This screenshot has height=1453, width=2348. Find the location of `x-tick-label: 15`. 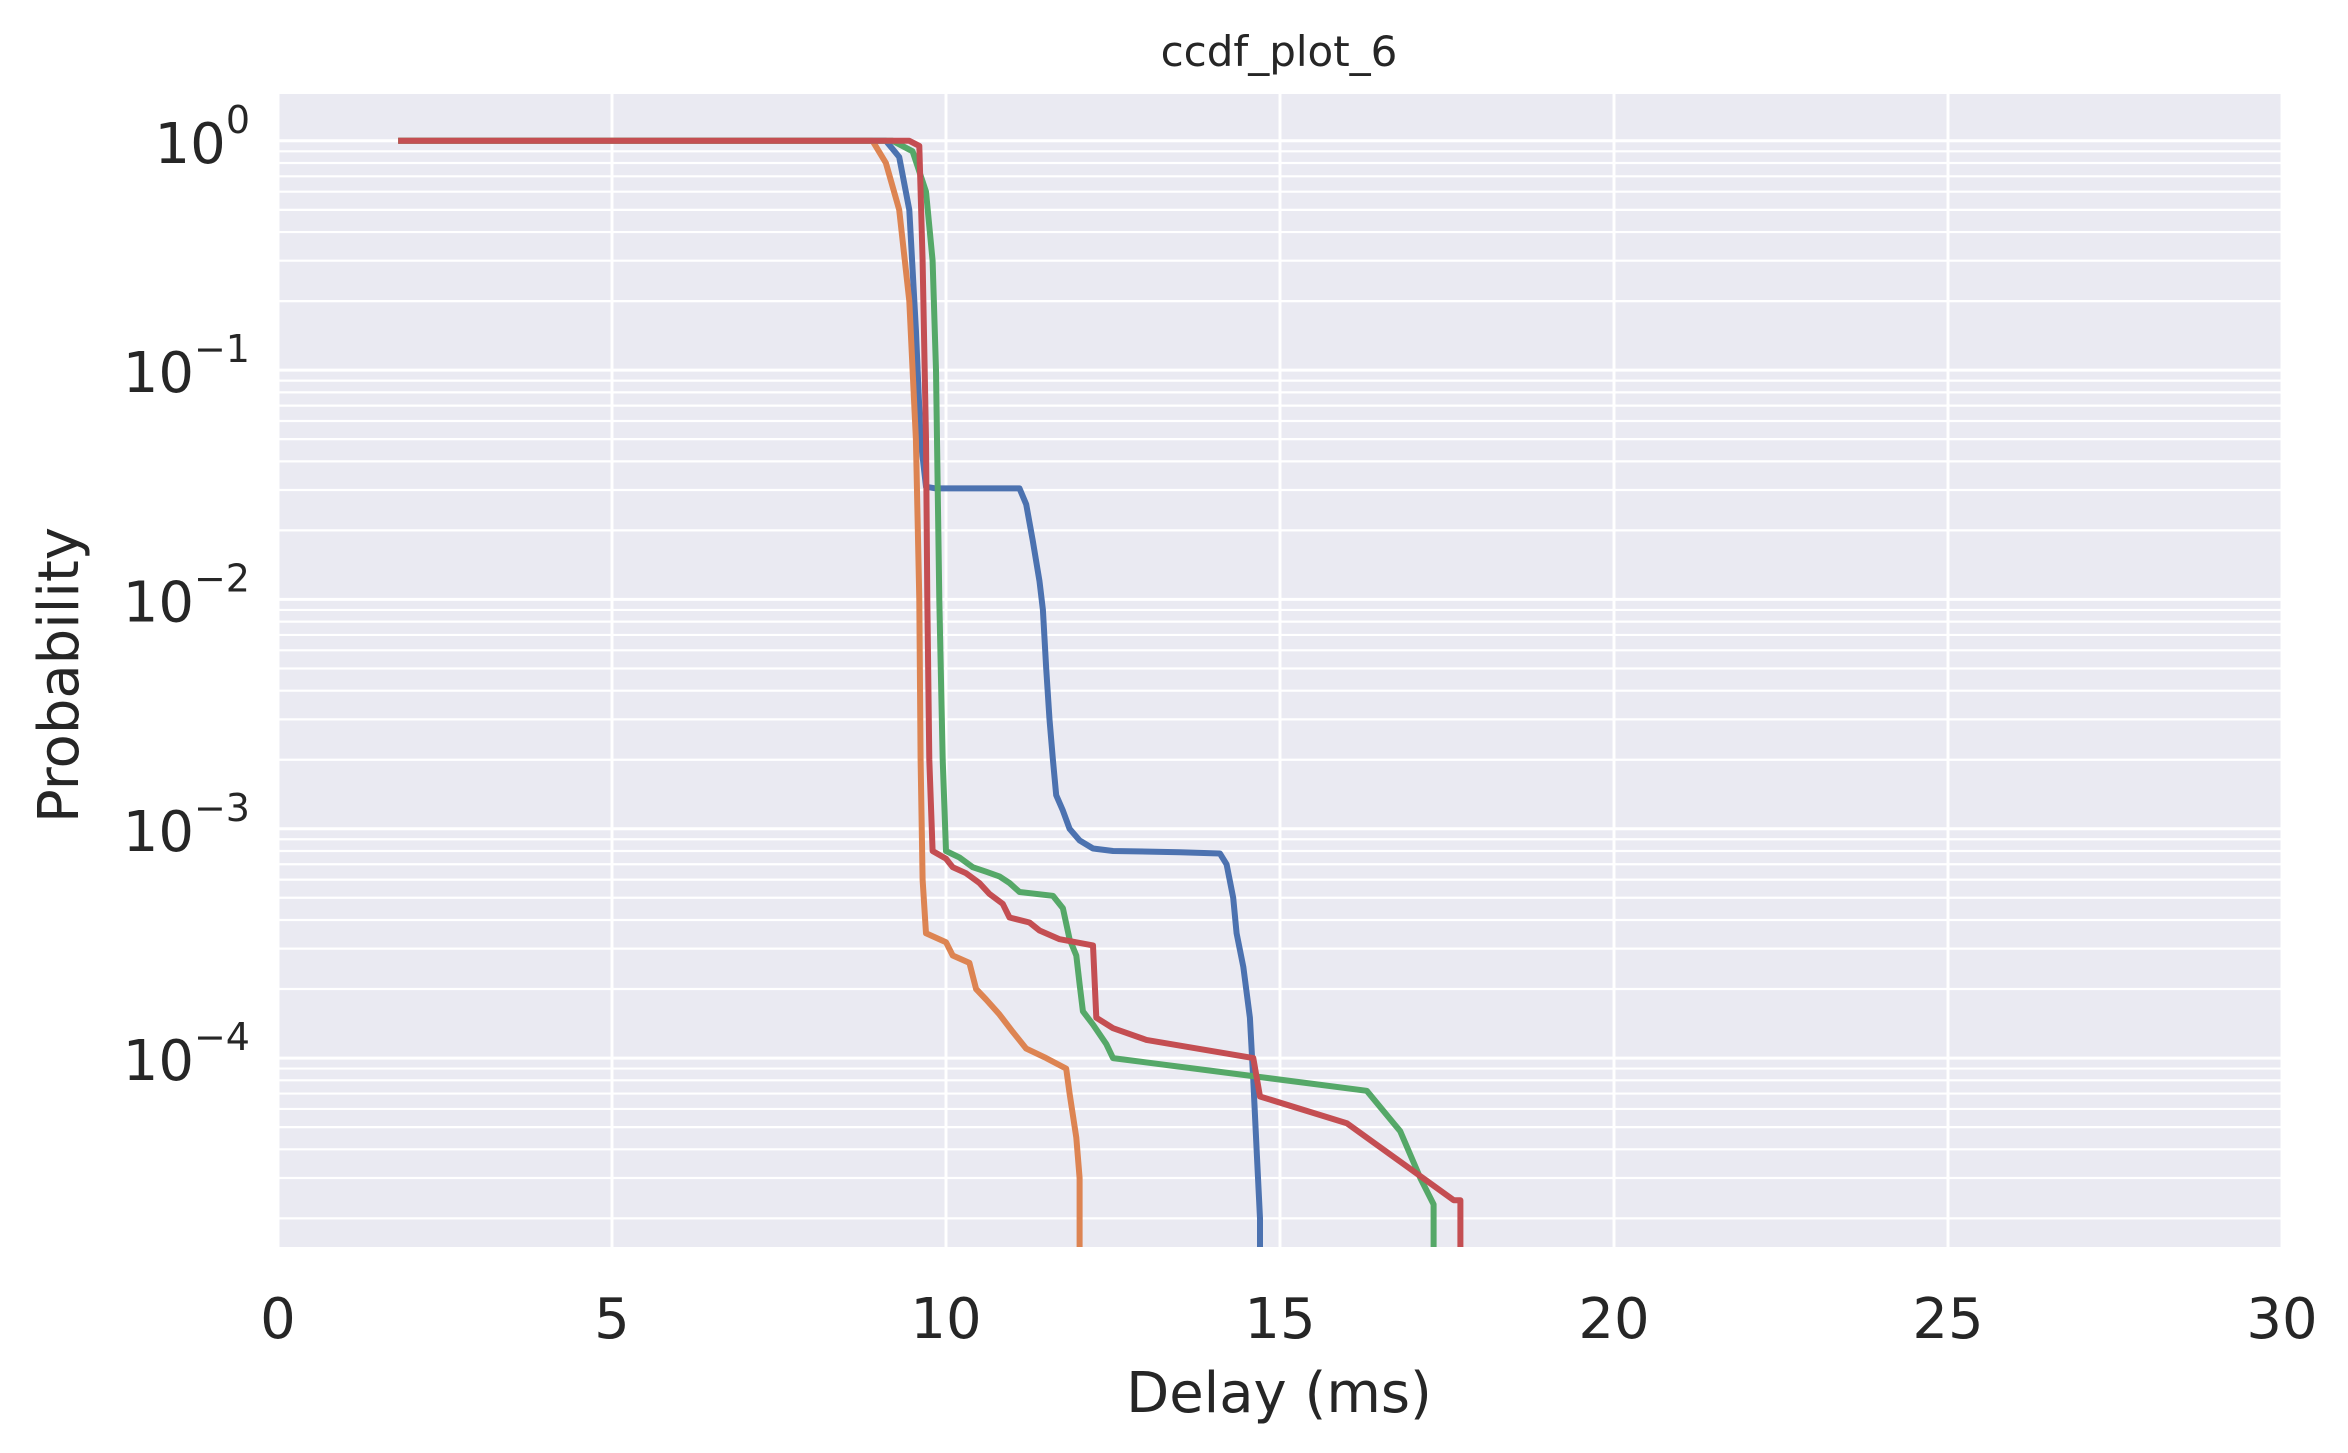

x-tick-label: 15 is located at coordinates (1279, 1319).